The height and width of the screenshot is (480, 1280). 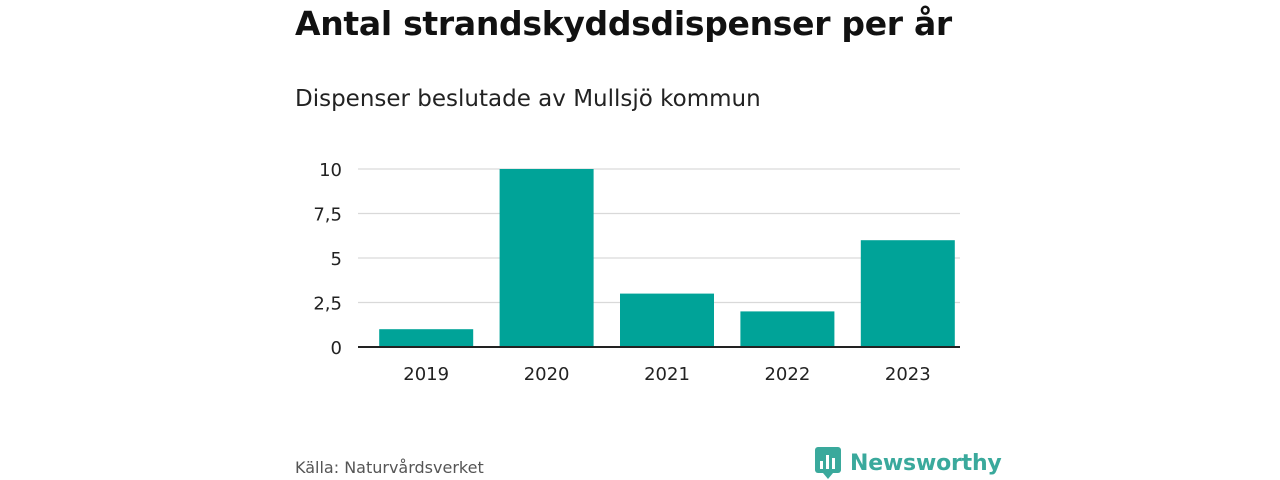 I want to click on brand-logo: Newsworthy, so click(x=908, y=463).